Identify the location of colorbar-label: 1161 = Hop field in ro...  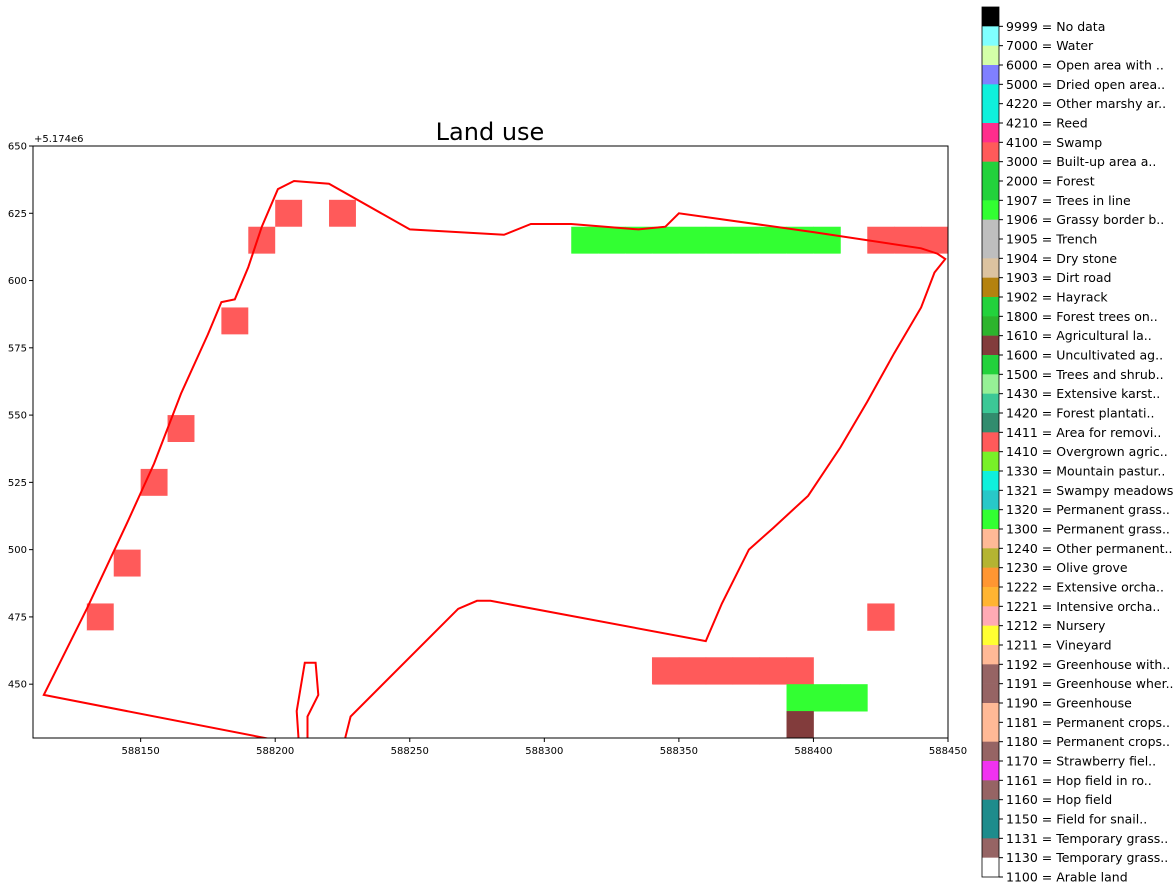
(1079, 780).